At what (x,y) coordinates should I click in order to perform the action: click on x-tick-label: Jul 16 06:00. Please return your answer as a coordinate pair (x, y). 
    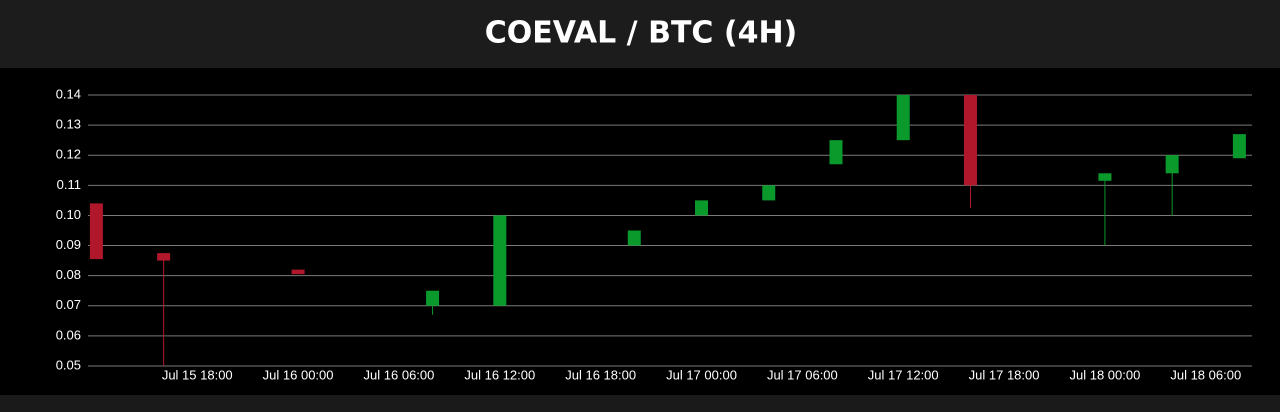
    Looking at the image, I should click on (399, 374).